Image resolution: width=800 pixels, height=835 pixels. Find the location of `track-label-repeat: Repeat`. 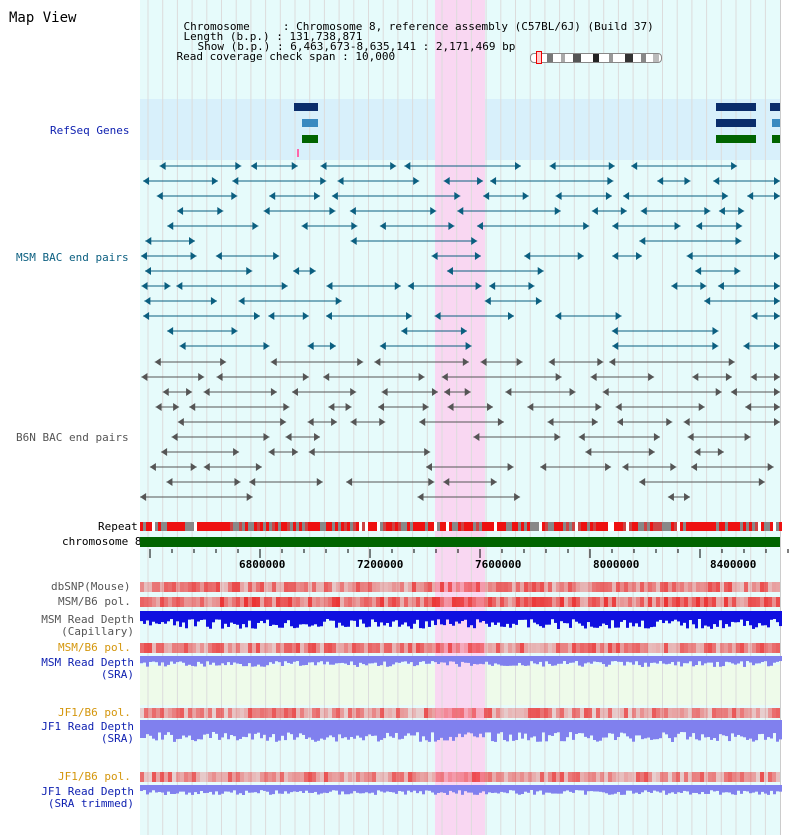

track-label-repeat: Repeat is located at coordinates (118, 526).